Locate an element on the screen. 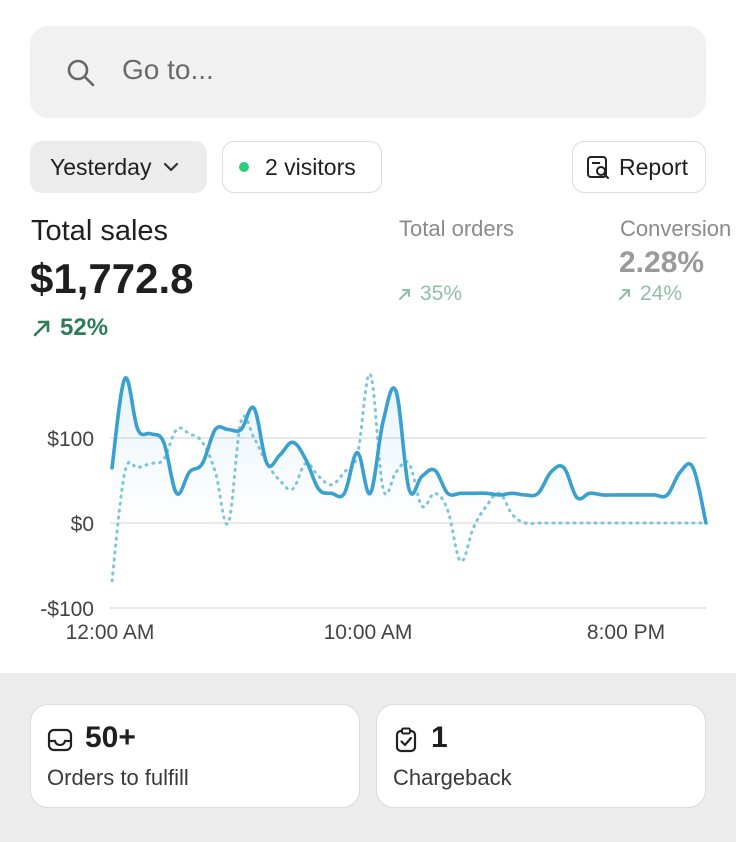  y-tick-label: -$100 is located at coordinates (67, 609).